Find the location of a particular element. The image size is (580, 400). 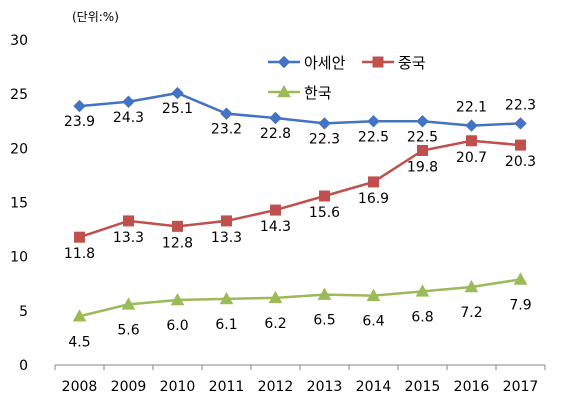

data-label: 19.8 is located at coordinates (422, 168).